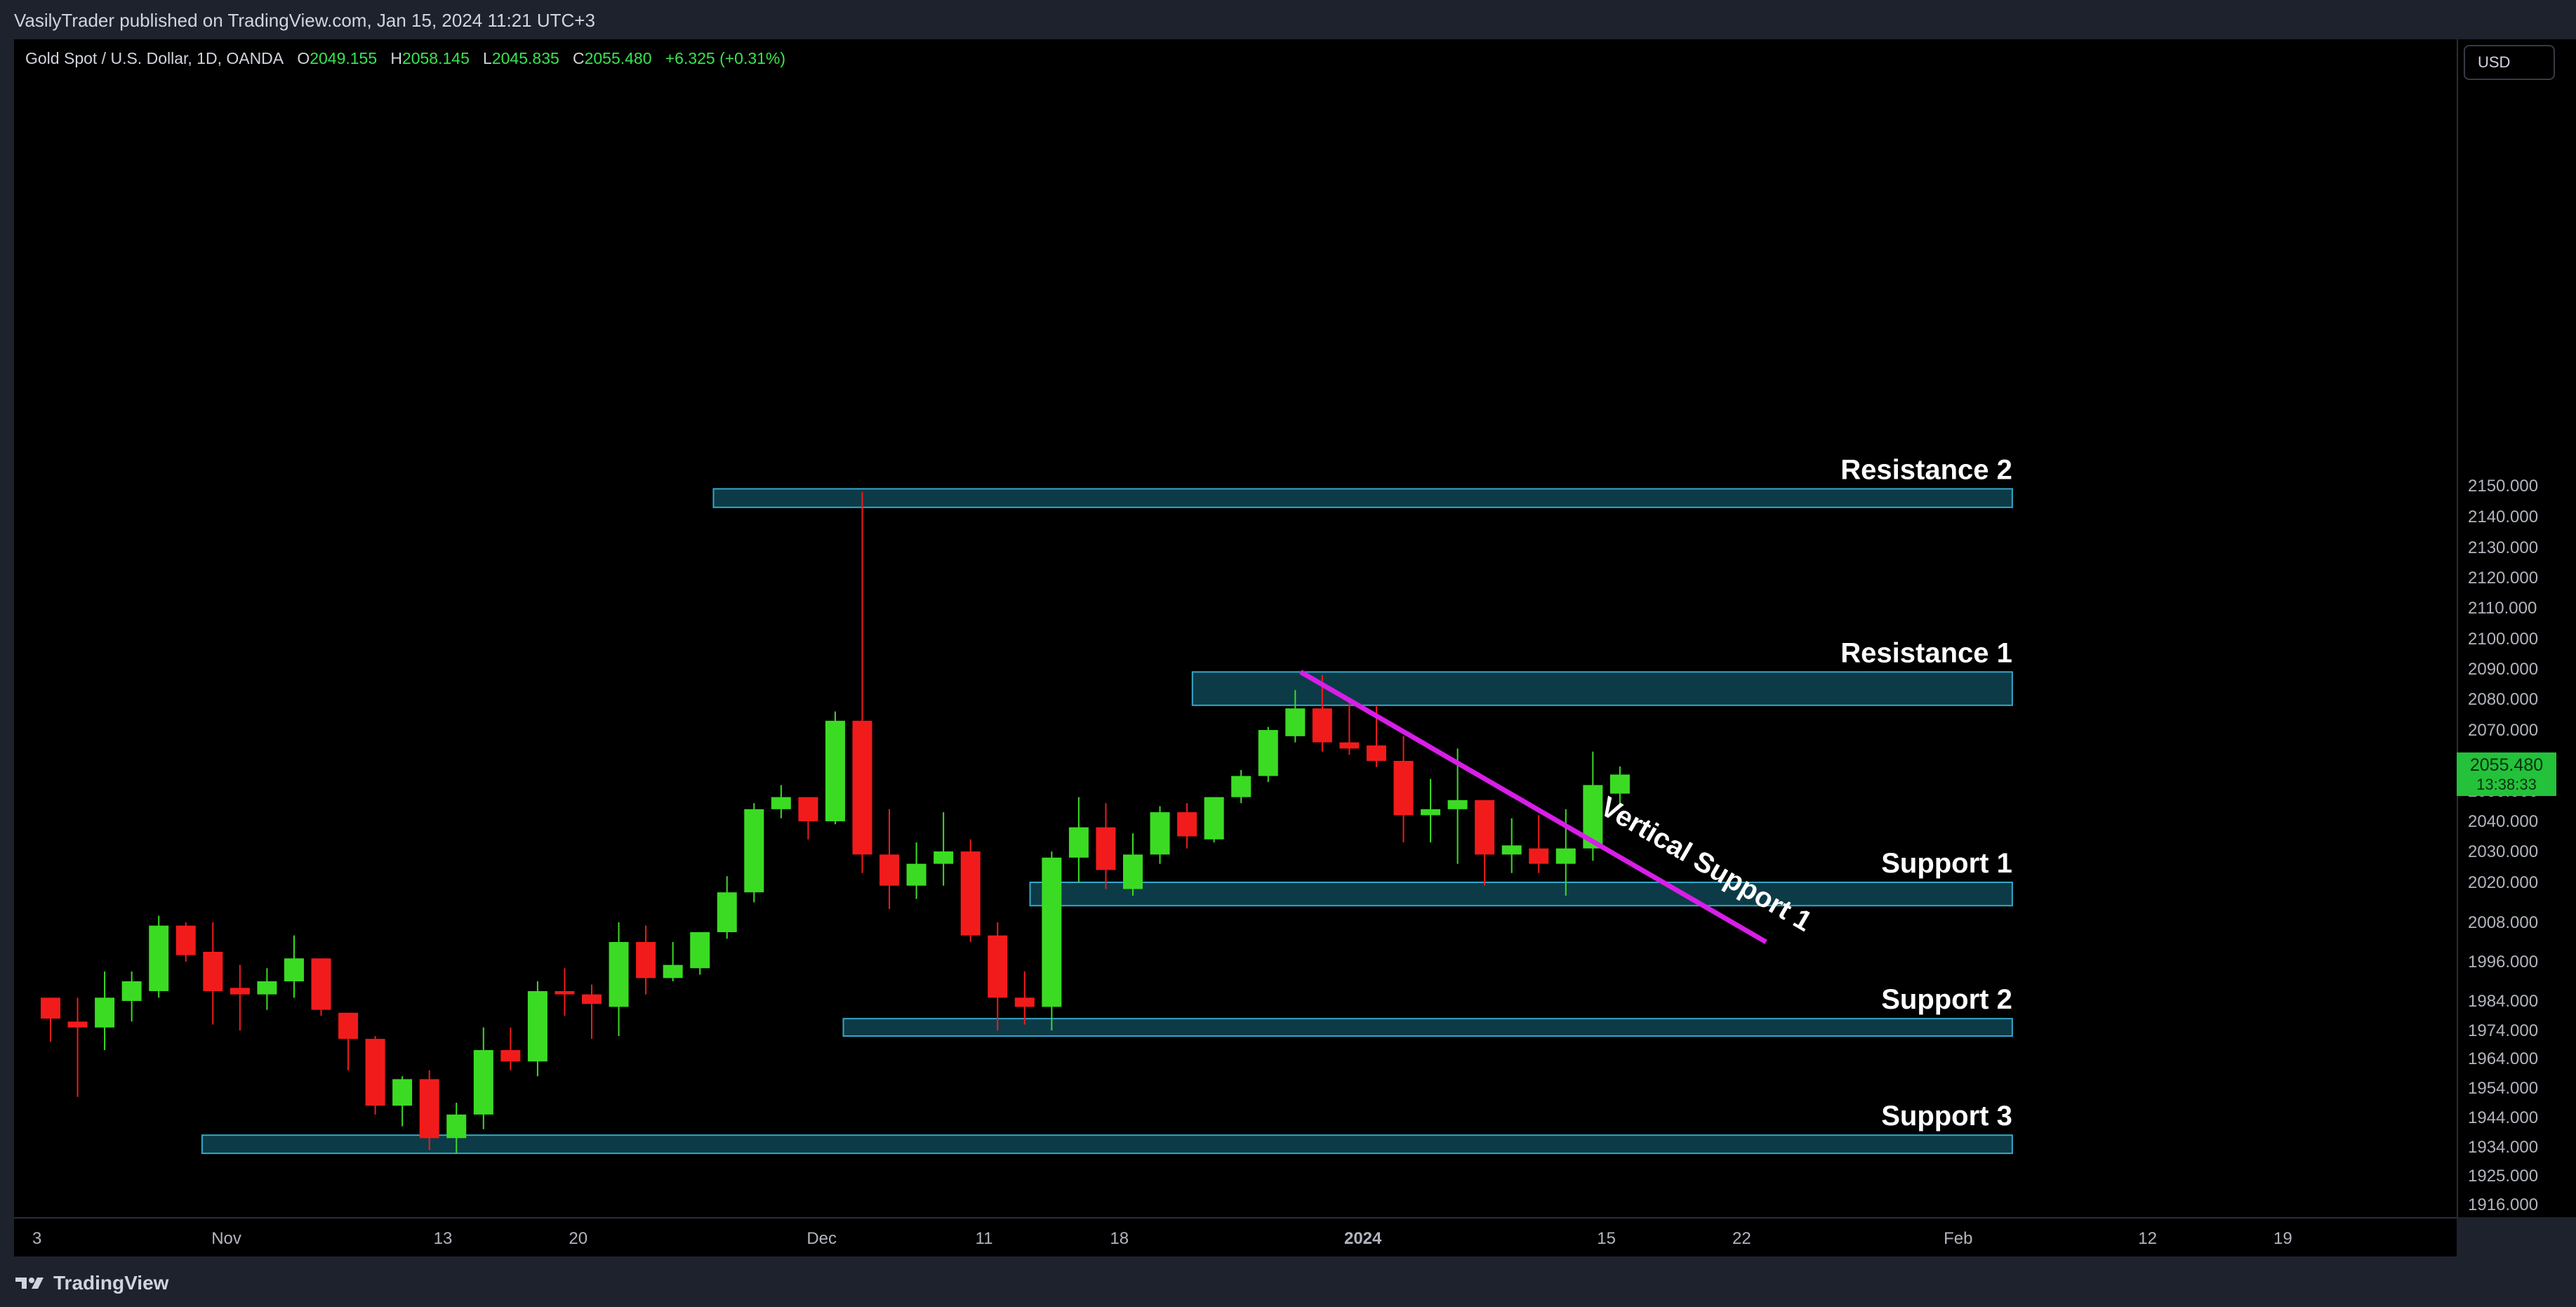 Image resolution: width=2576 pixels, height=1307 pixels. I want to click on time-tick-label: 20, so click(578, 1238).